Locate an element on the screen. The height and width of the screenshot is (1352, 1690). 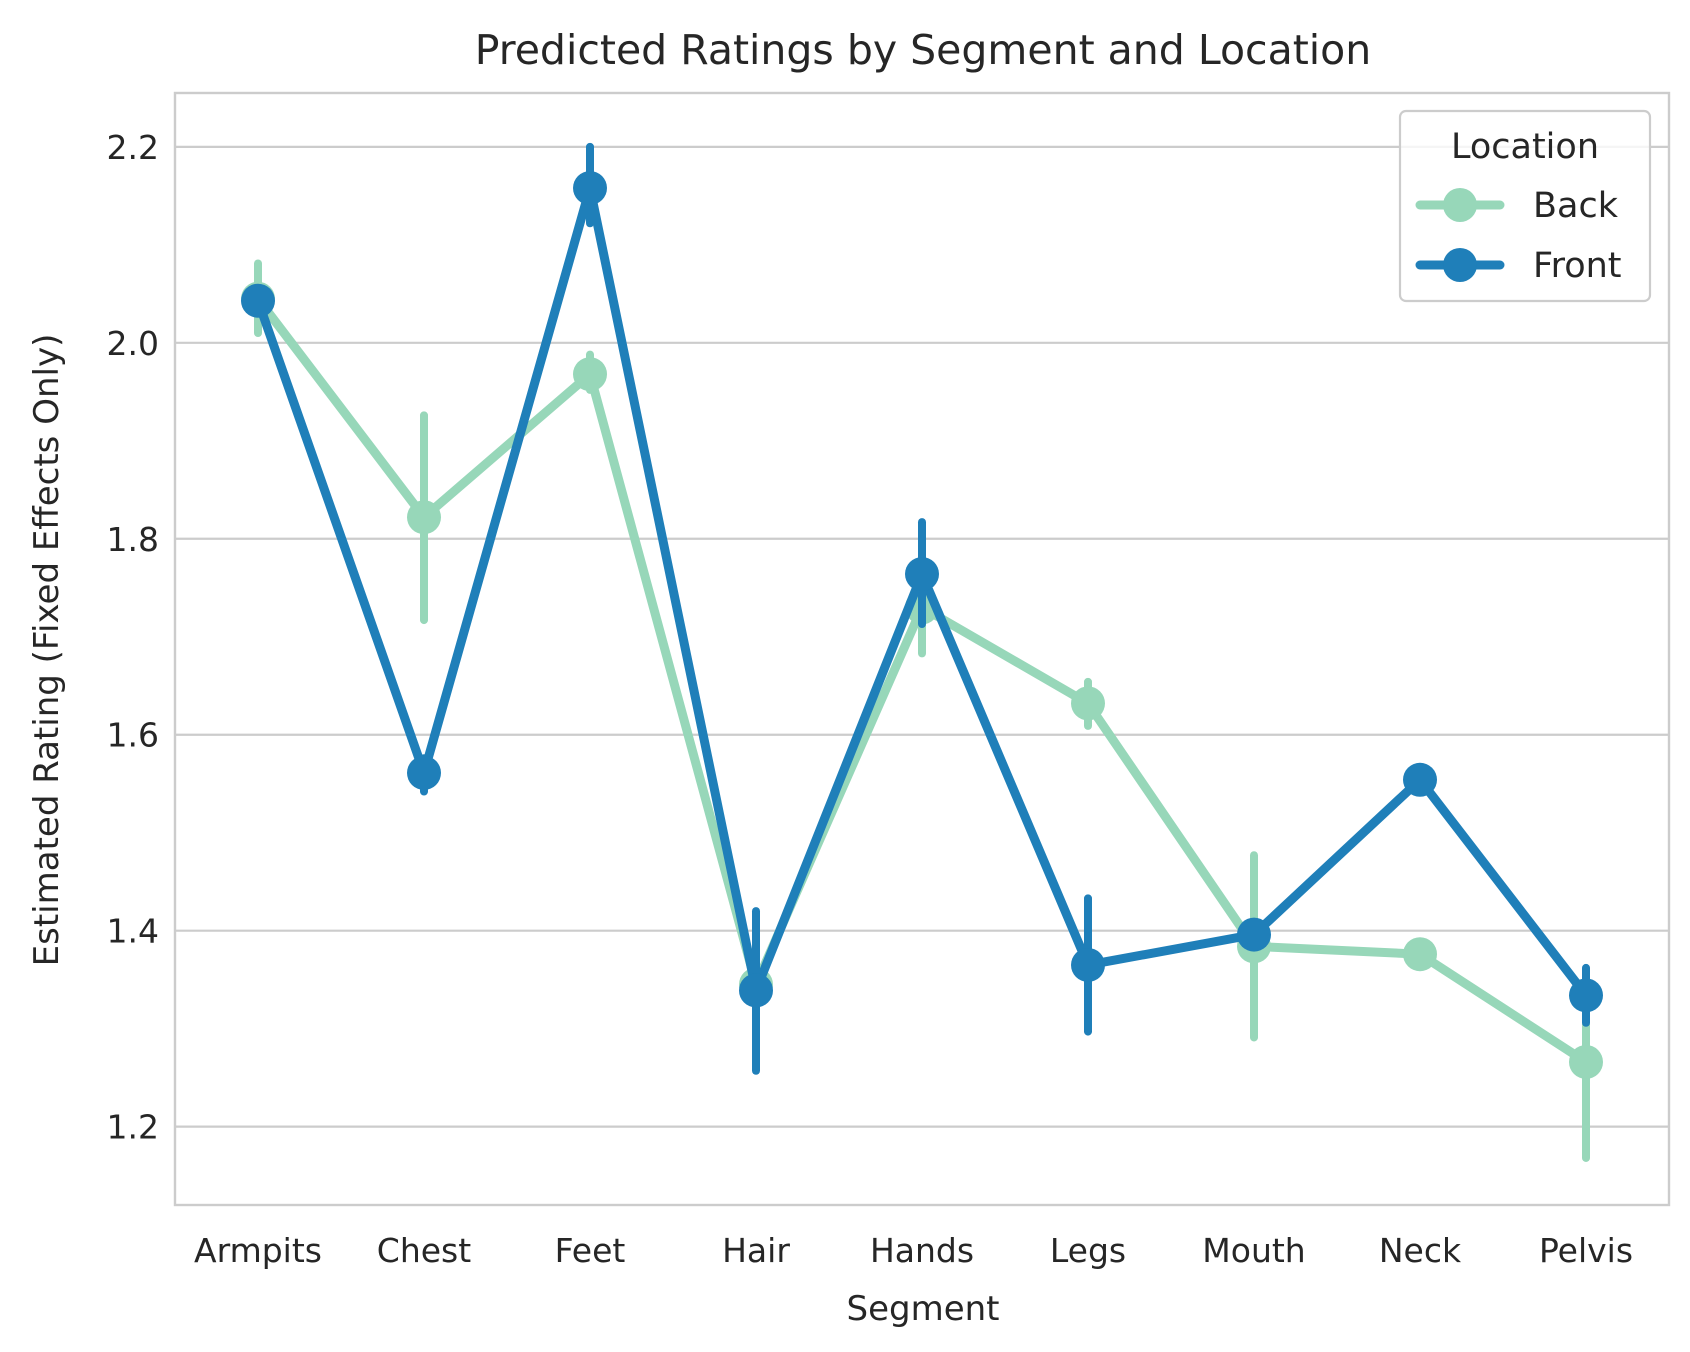
y-tick-label: 2.2 is located at coordinates (133, 147).